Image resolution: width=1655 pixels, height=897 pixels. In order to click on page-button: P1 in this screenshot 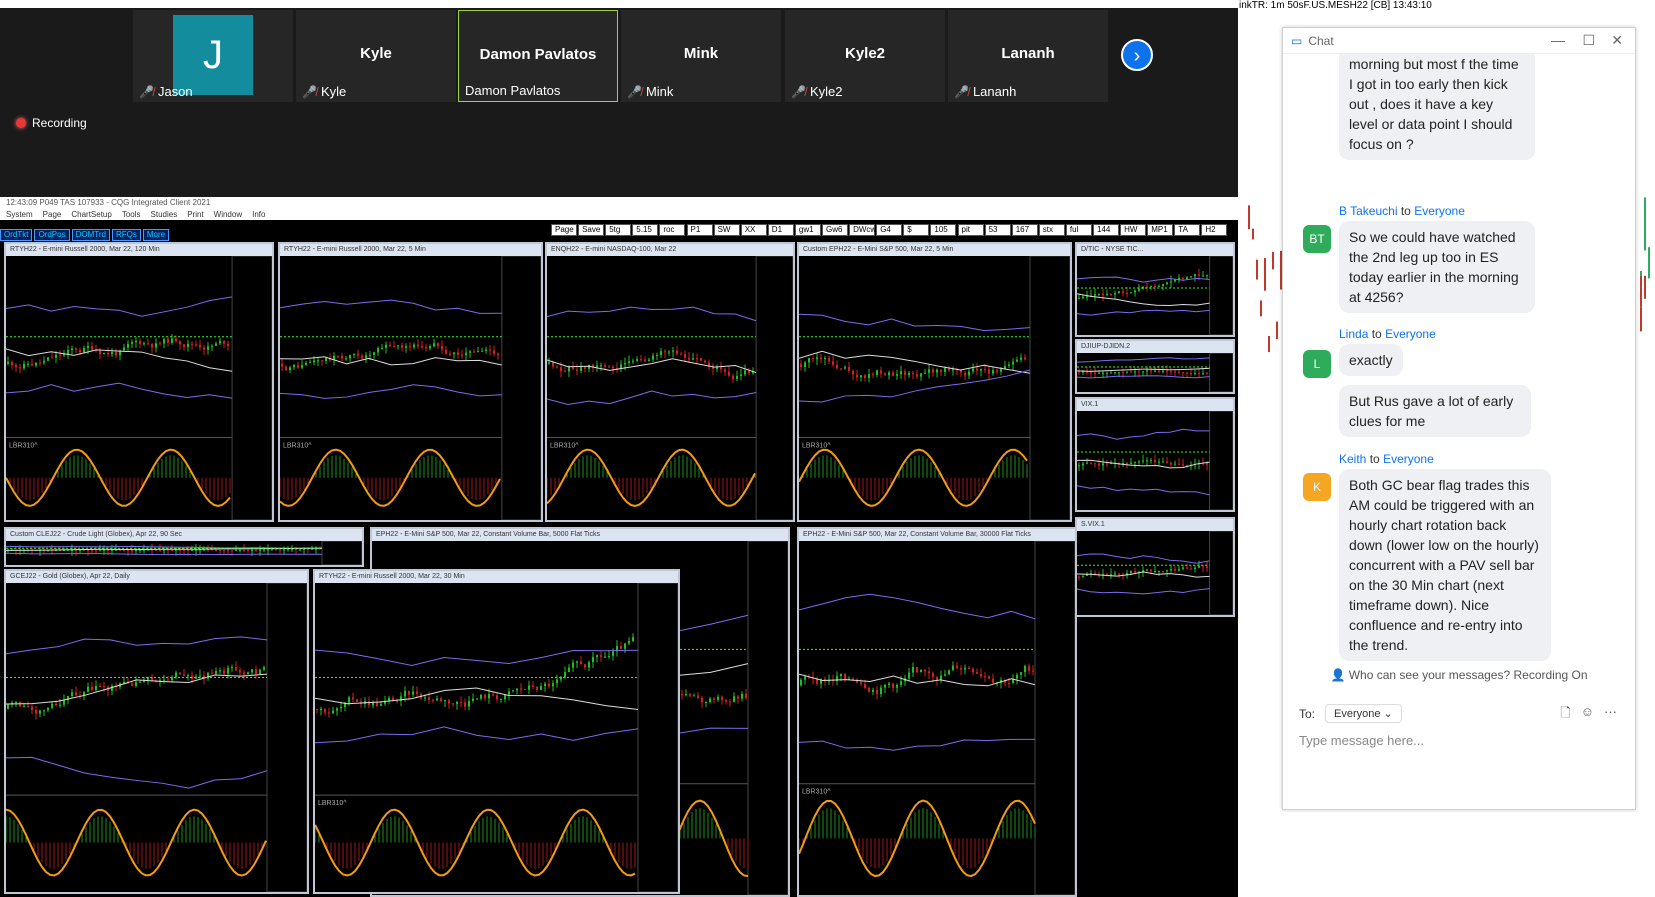, I will do `click(699, 230)`.